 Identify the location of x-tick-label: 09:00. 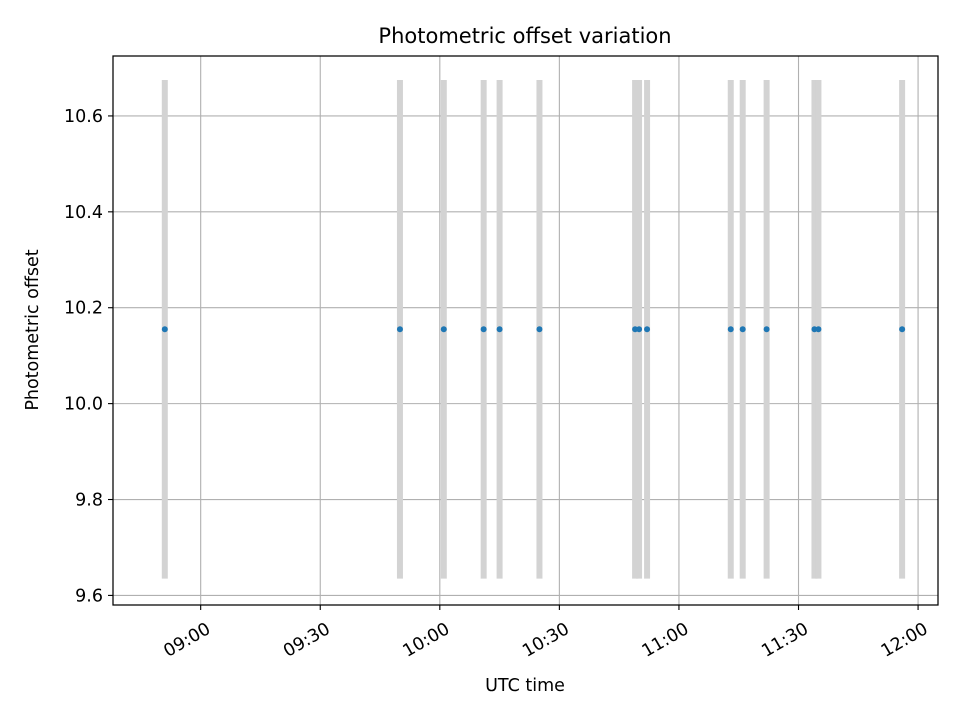
(188, 640).